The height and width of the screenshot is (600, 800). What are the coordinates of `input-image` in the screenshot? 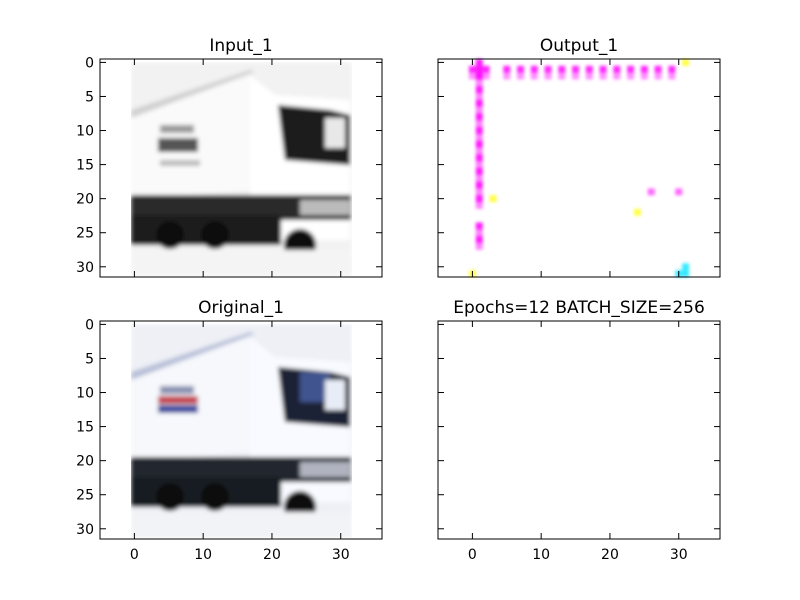 It's located at (241, 169).